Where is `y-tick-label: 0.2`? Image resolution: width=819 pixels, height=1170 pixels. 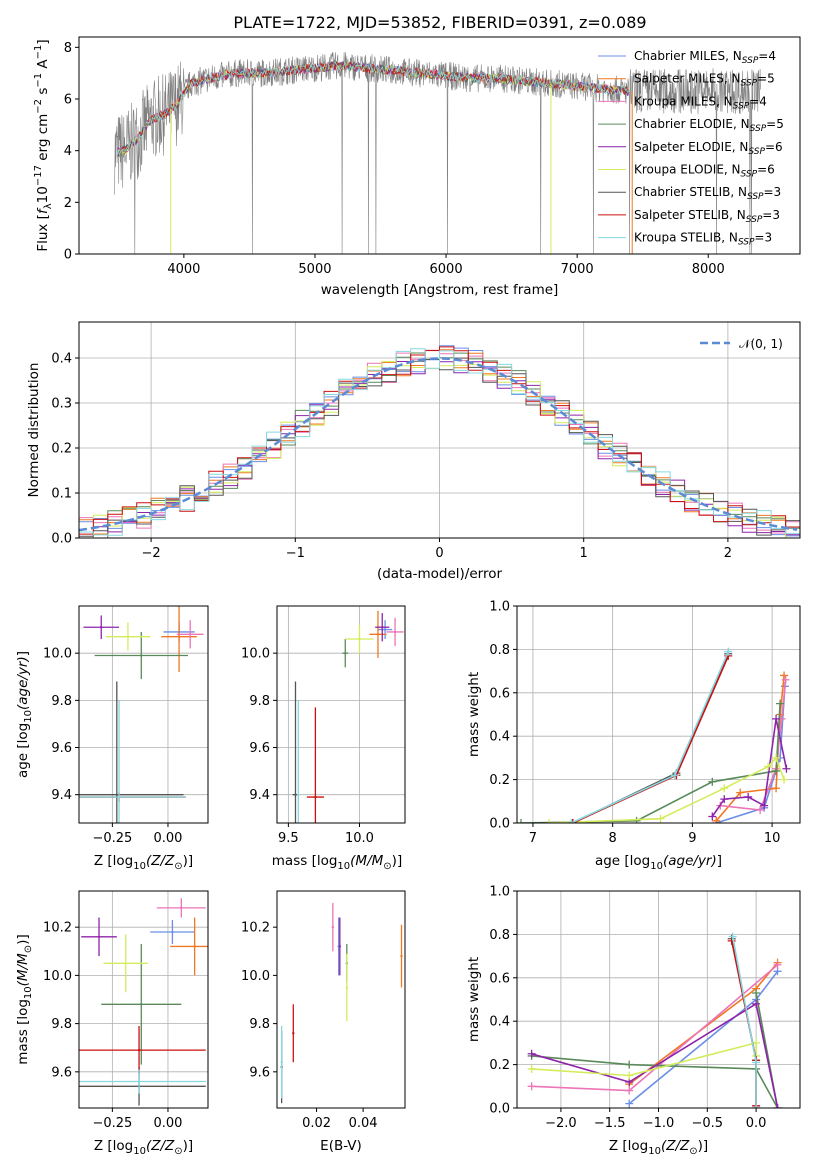
y-tick-label: 0.2 is located at coordinates (61, 449).